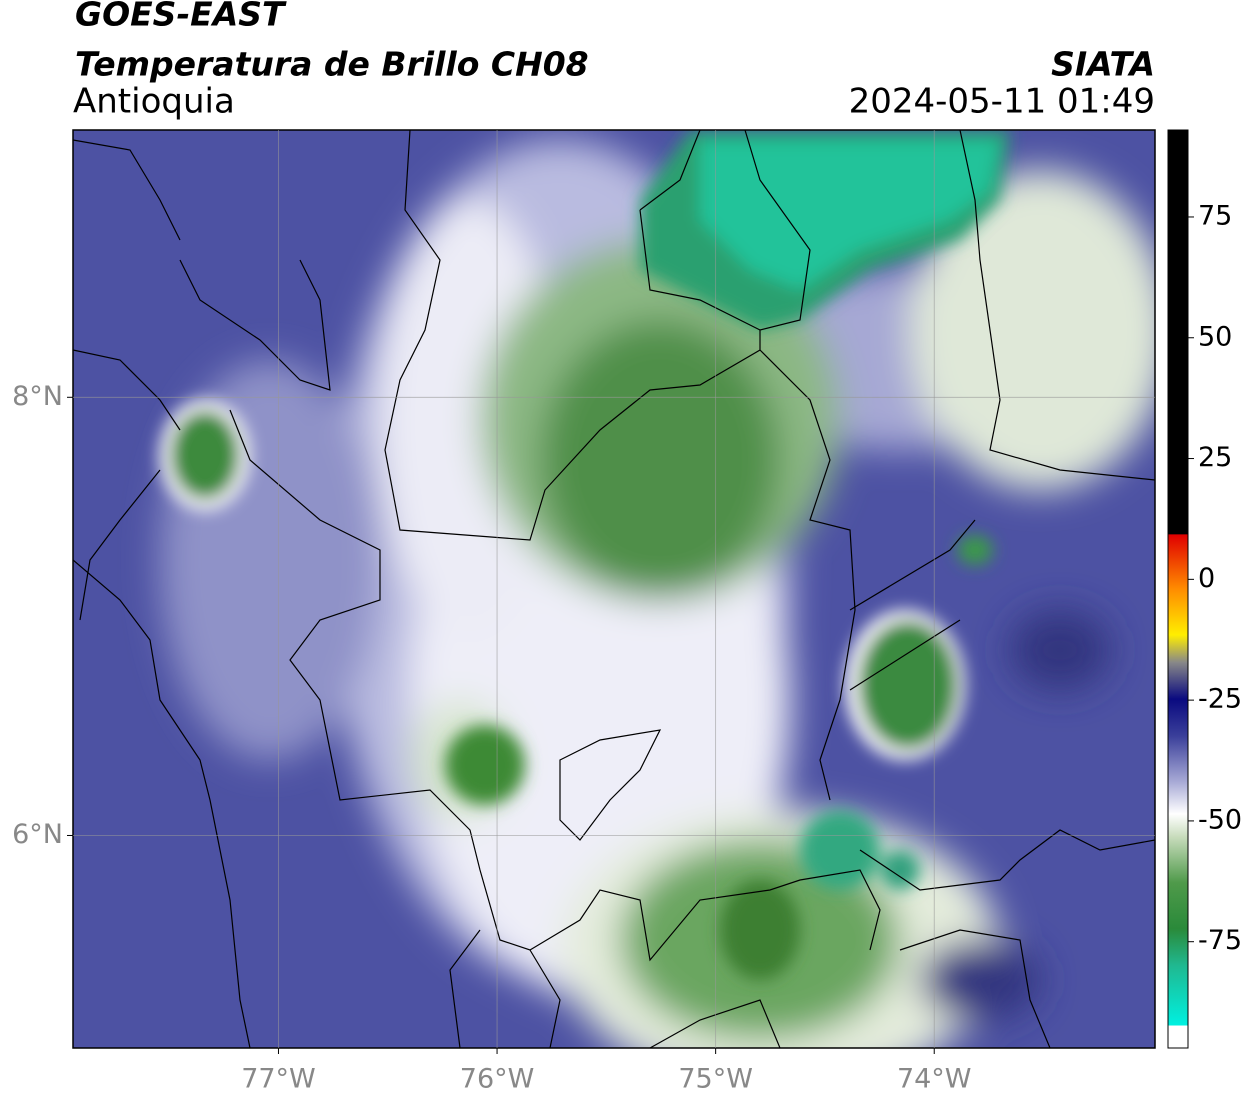 The height and width of the screenshot is (1103, 1252). Describe the element at coordinates (37, 396) in the screenshot. I see `y-tick-label: 8°N` at that location.